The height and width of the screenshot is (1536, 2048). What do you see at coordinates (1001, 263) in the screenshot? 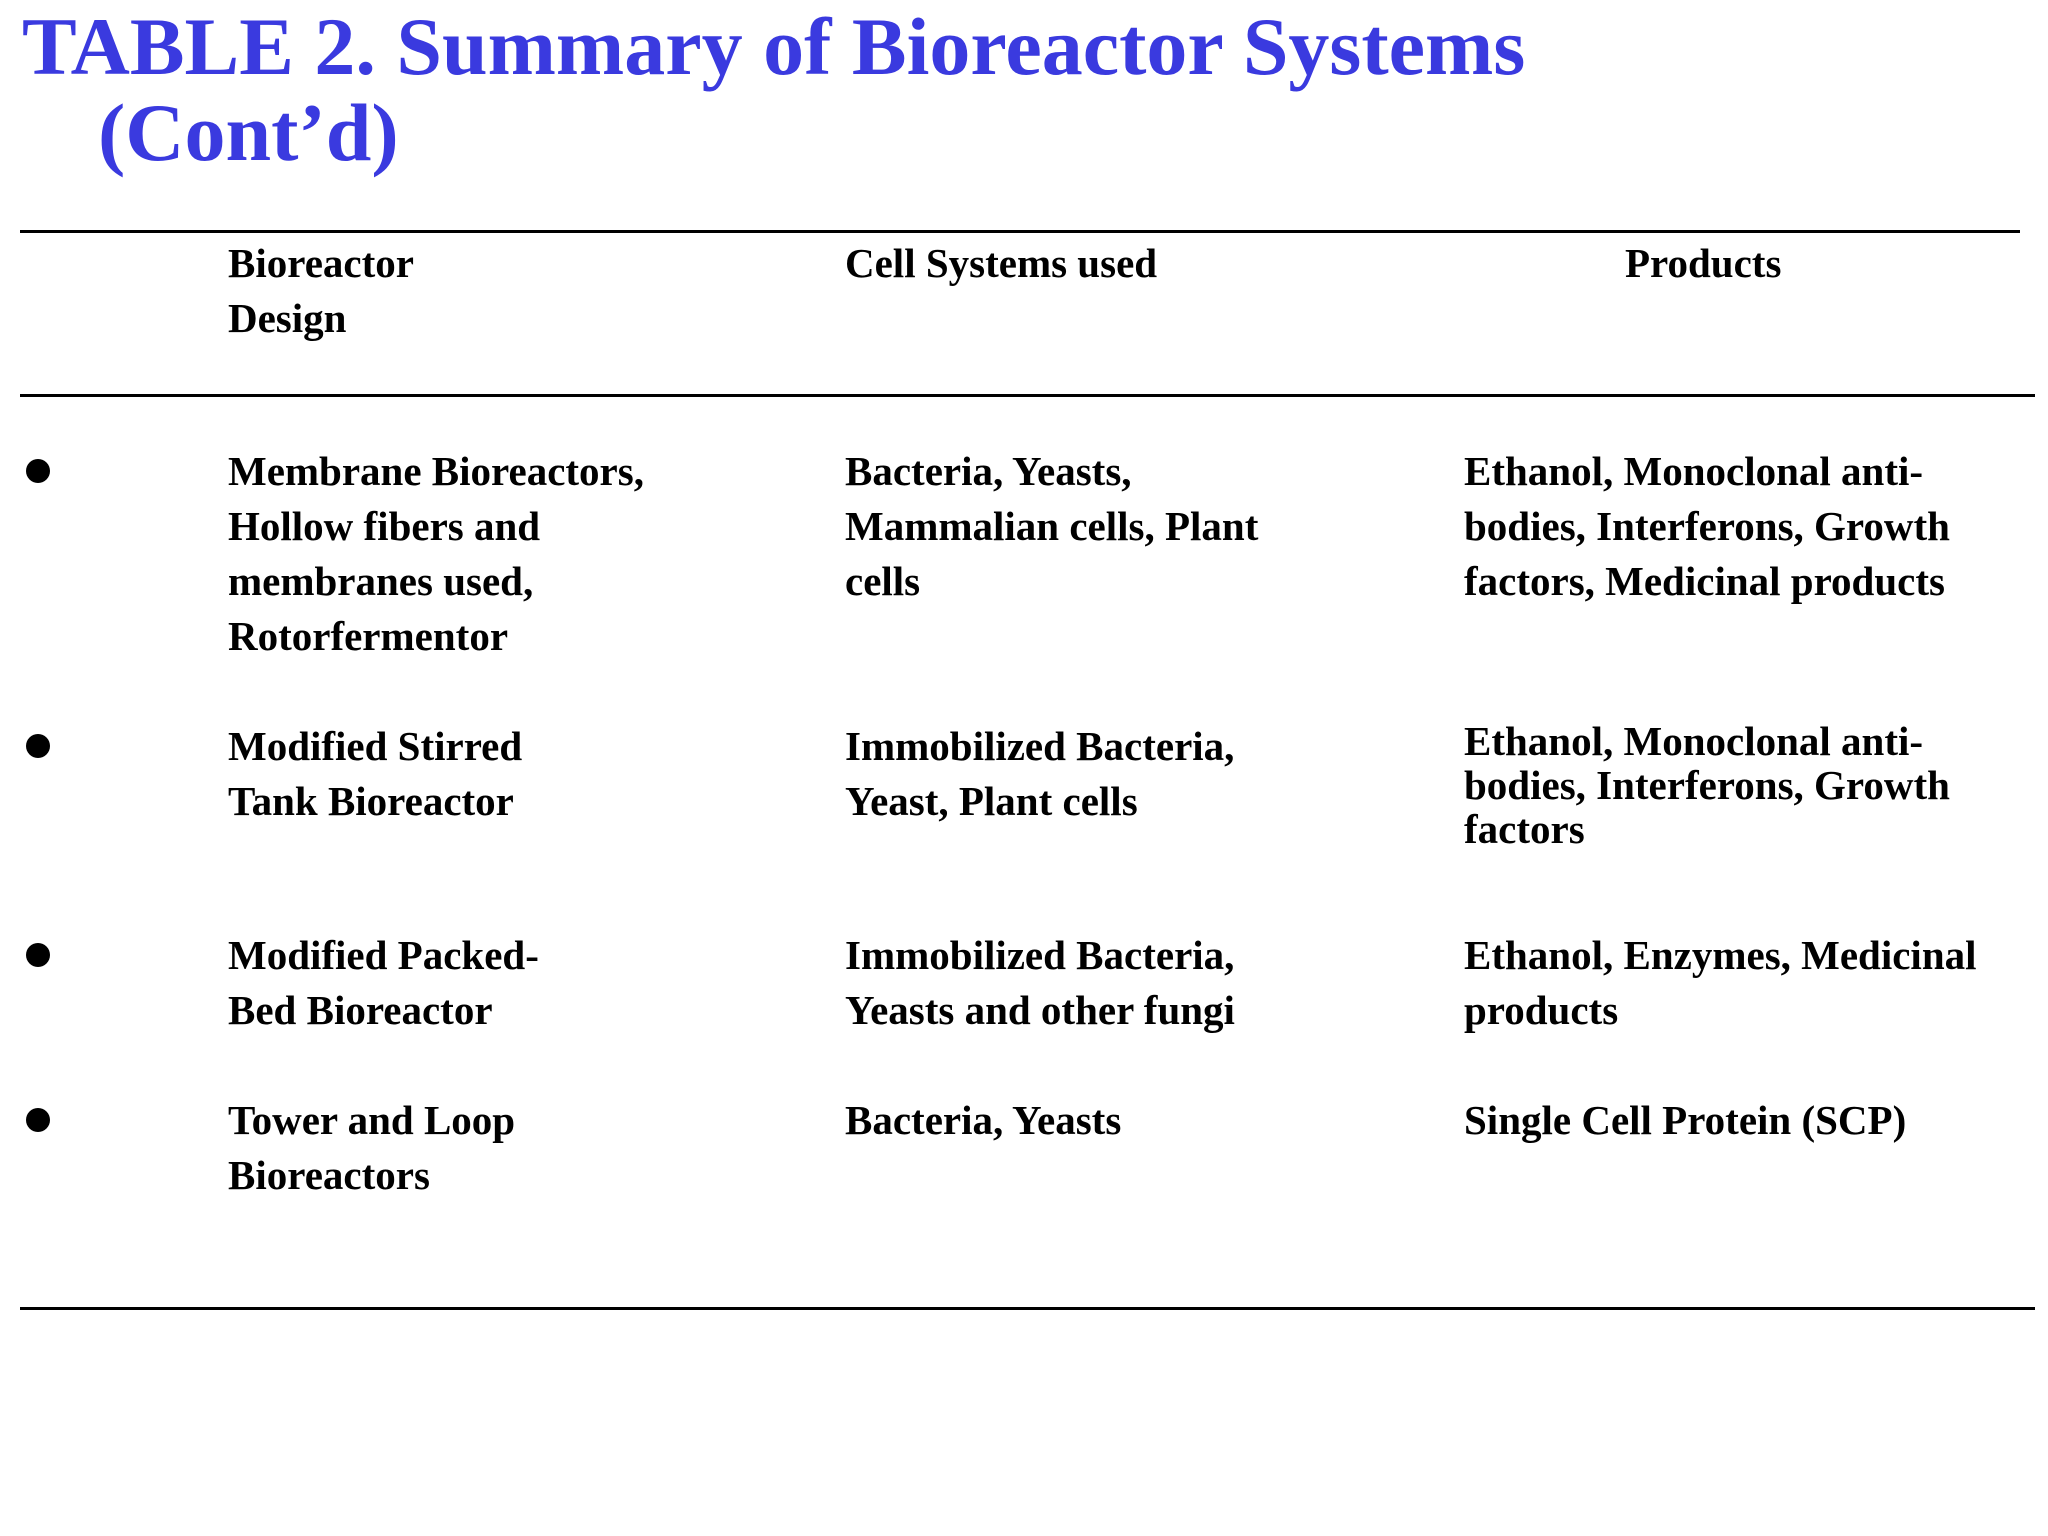
I see `header-cell-systems: Cell Systems used` at bounding box center [1001, 263].